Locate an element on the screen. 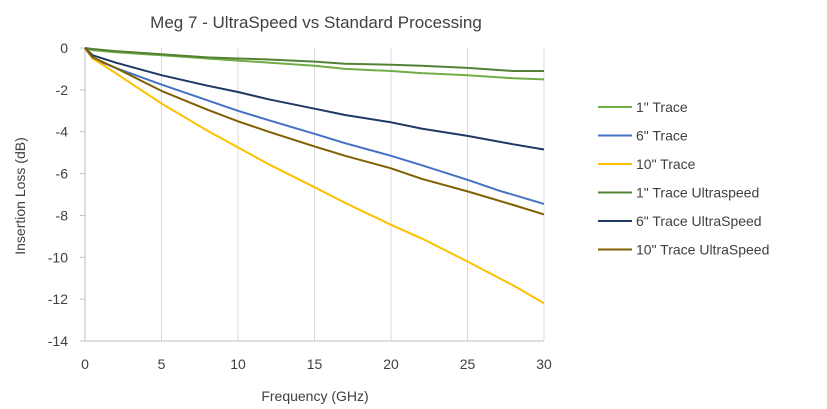  x-tick-label: 30 is located at coordinates (544, 364).